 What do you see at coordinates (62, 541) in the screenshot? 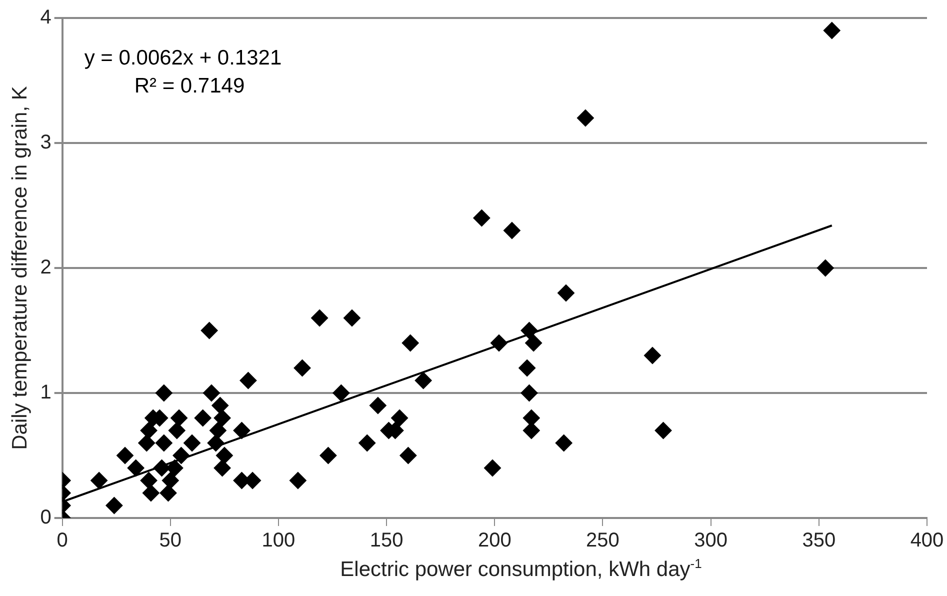
I see `x-tick-label: 0` at bounding box center [62, 541].